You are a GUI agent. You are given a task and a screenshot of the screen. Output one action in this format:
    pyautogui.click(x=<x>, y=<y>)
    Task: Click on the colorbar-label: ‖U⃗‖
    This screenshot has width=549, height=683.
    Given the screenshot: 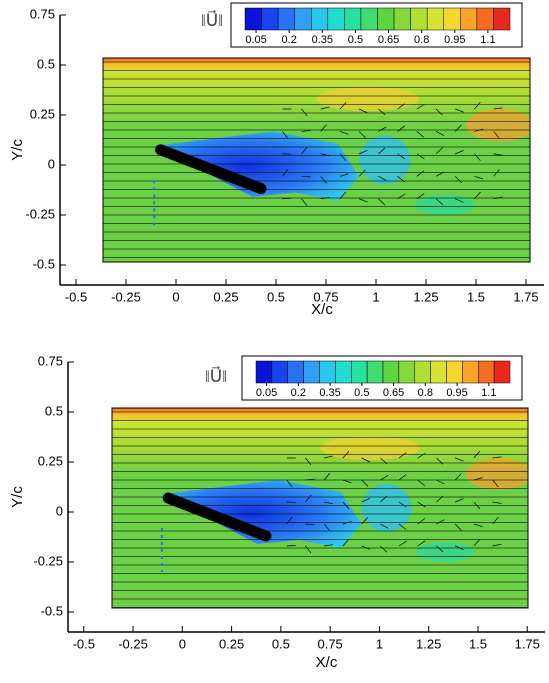 What is the action you would take?
    pyautogui.click(x=216, y=376)
    